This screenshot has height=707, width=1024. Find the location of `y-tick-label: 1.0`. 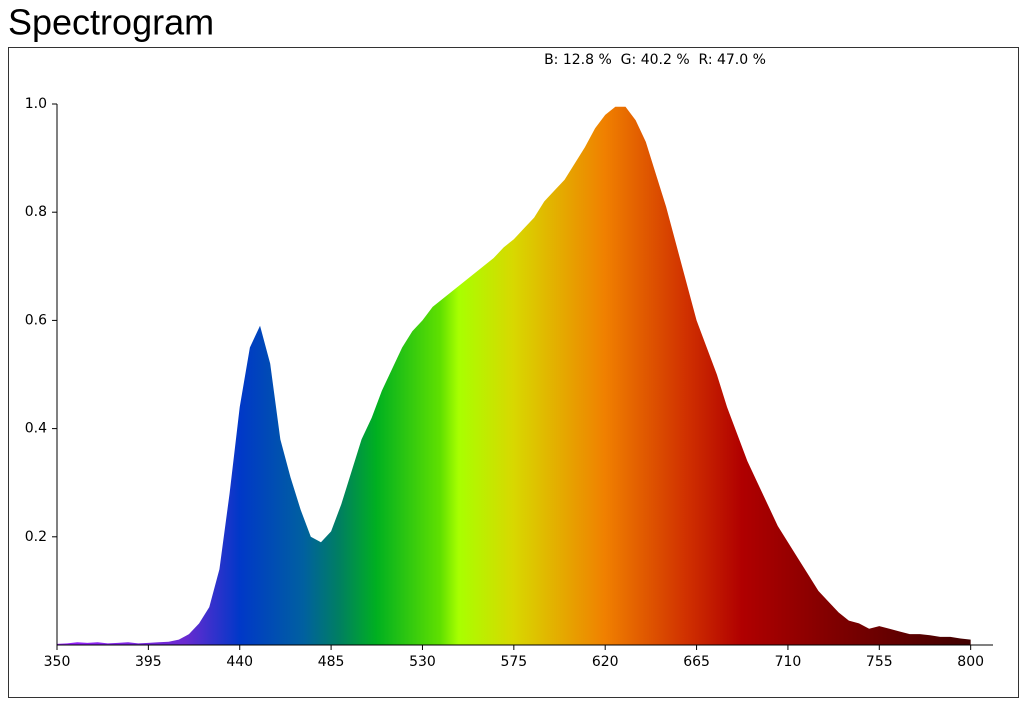

y-tick-label: 1.0 is located at coordinates (36, 104).